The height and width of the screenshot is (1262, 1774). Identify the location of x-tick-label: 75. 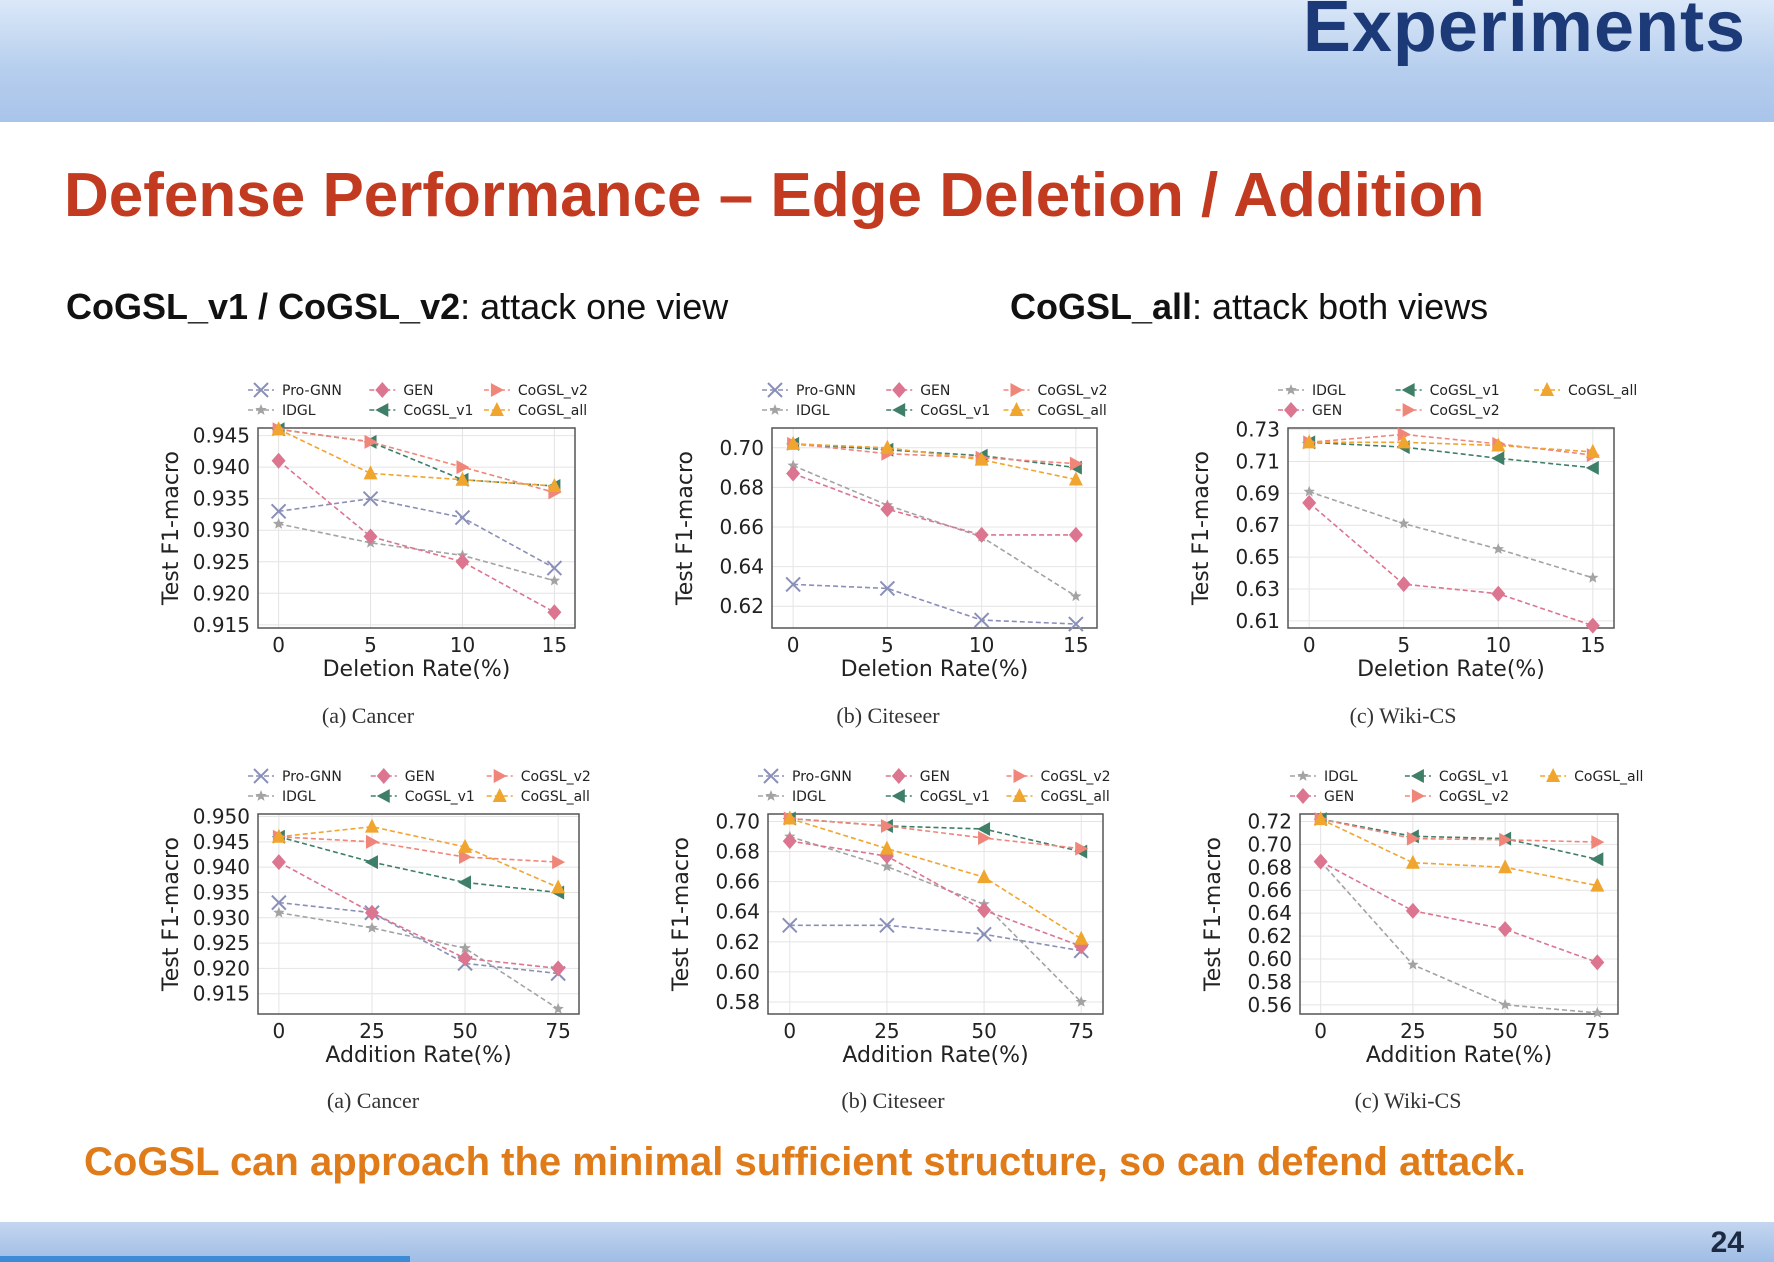
(1597, 1031).